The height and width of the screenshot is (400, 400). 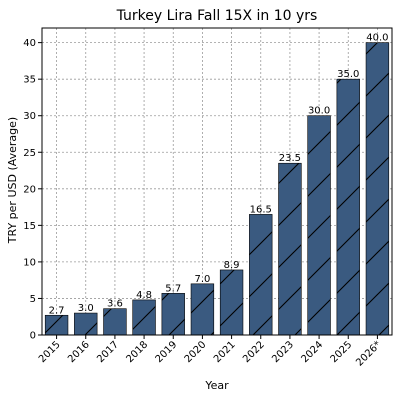 I want to click on x-tick-label: 2024, so click(x=312, y=352).